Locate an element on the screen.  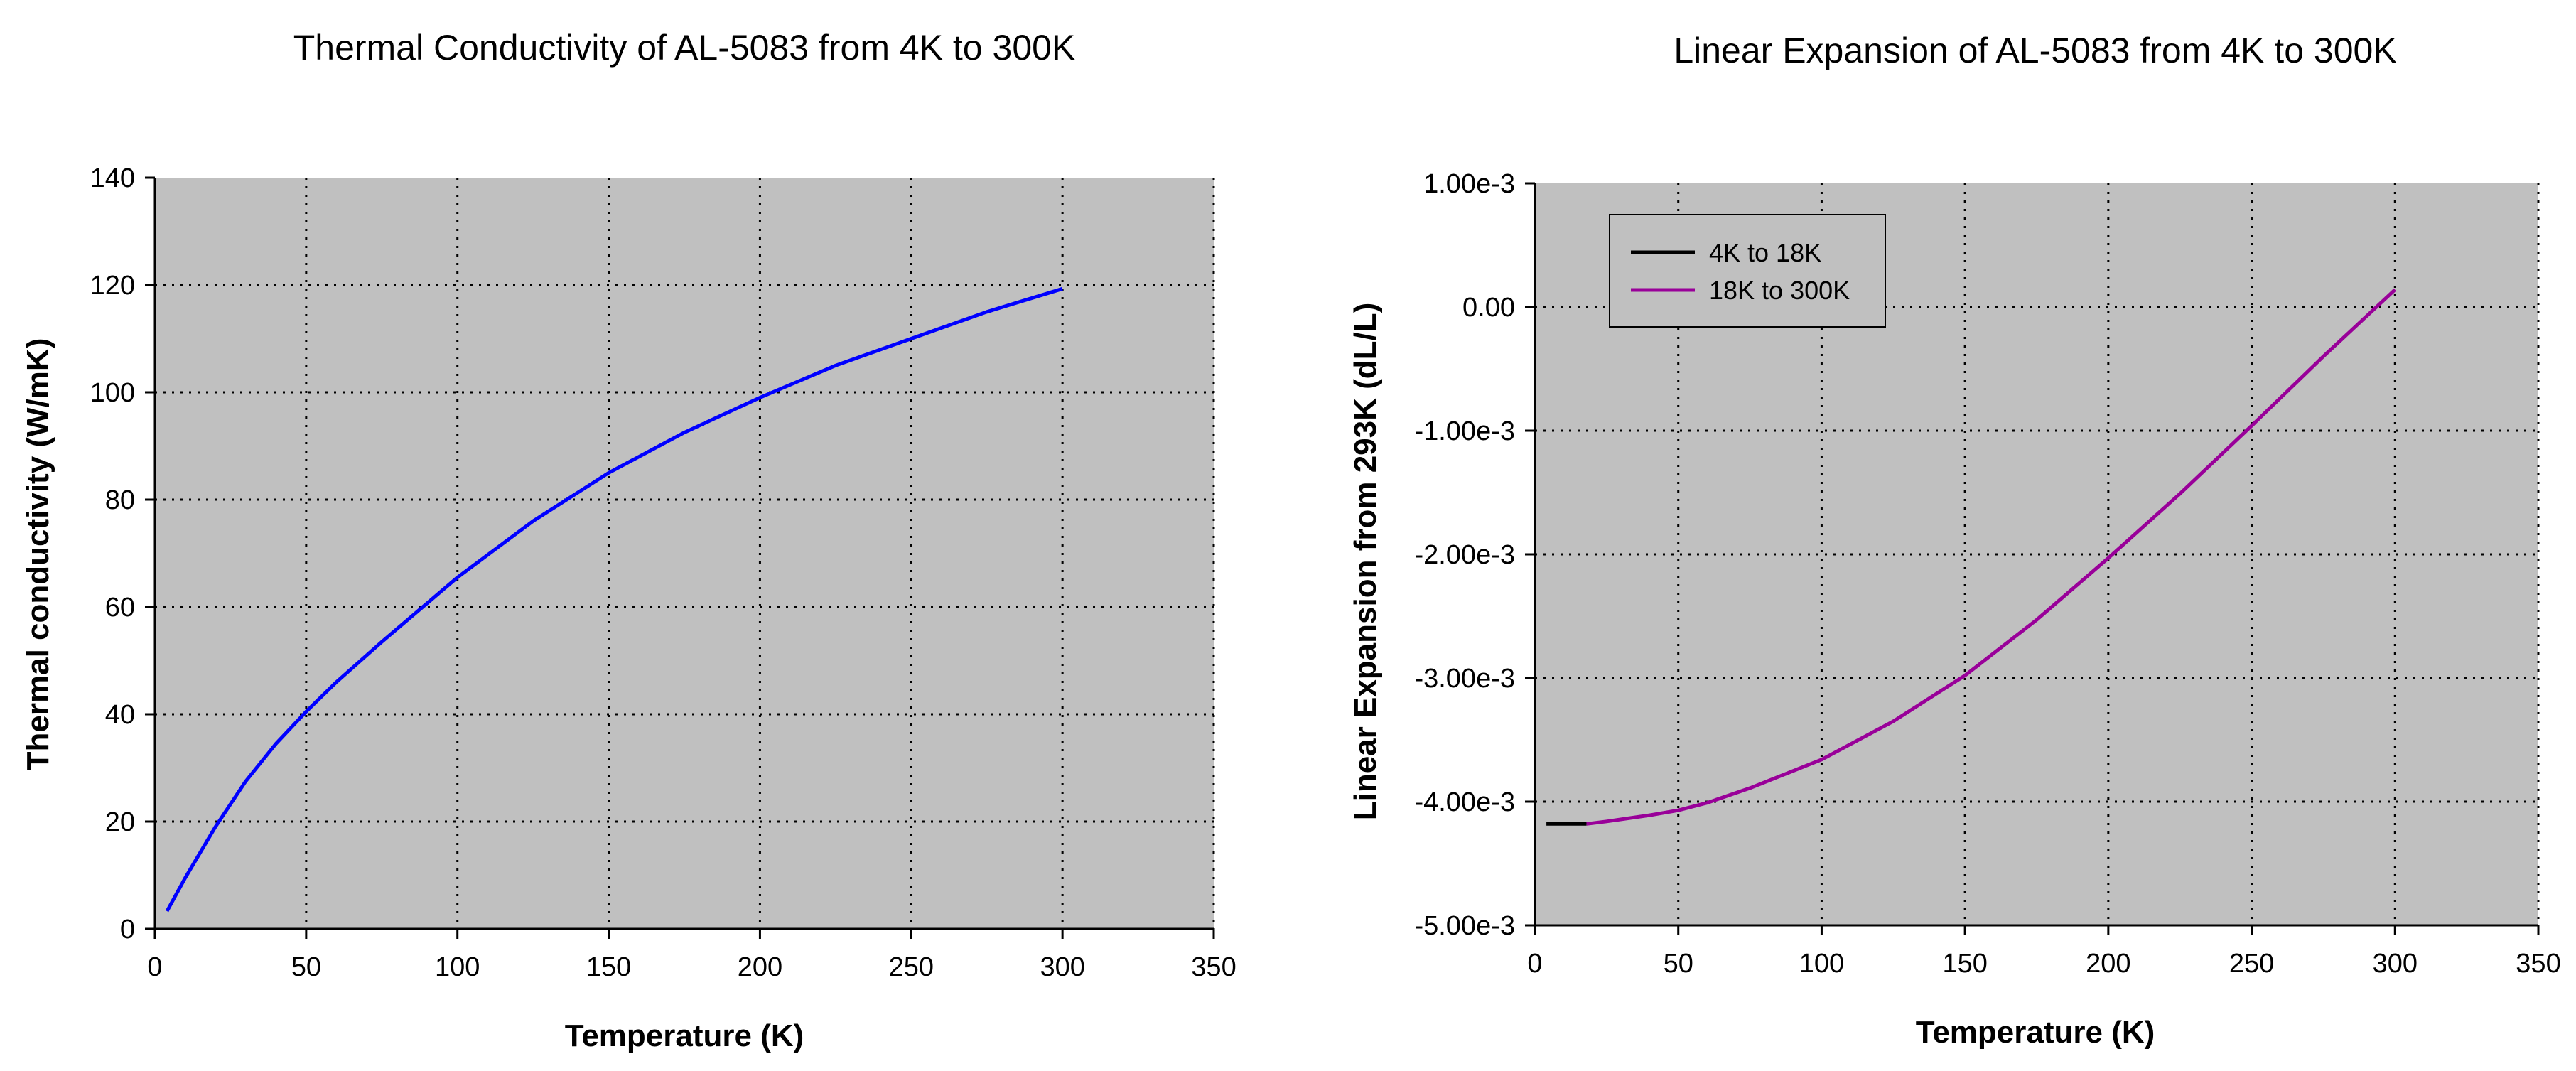
y-tick-label: -3.00e-3 is located at coordinates (1464, 679).